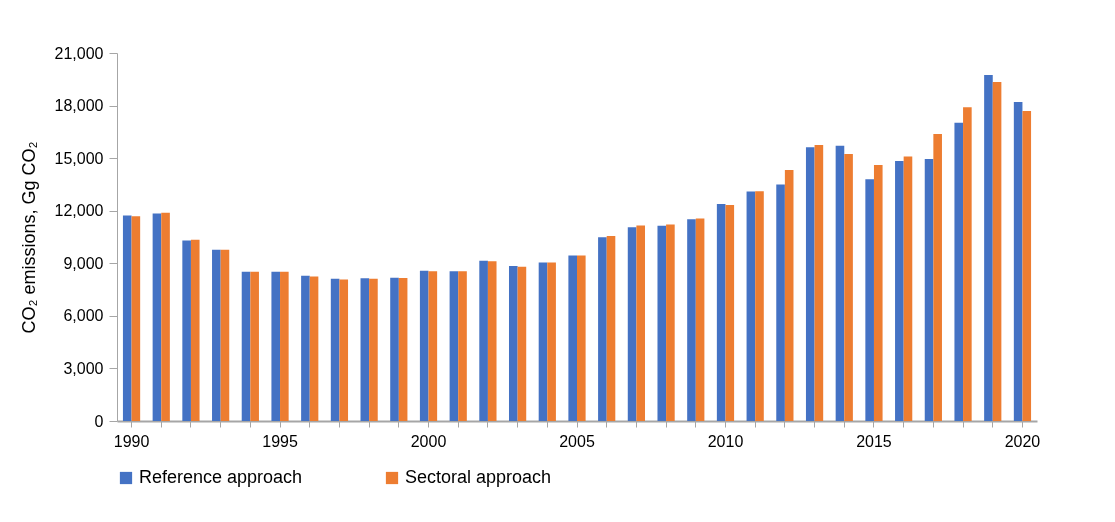 Image resolution: width=1115 pixels, height=522 pixels. Describe the element at coordinates (725, 441) in the screenshot. I see `x-tick-label: 2010` at that location.